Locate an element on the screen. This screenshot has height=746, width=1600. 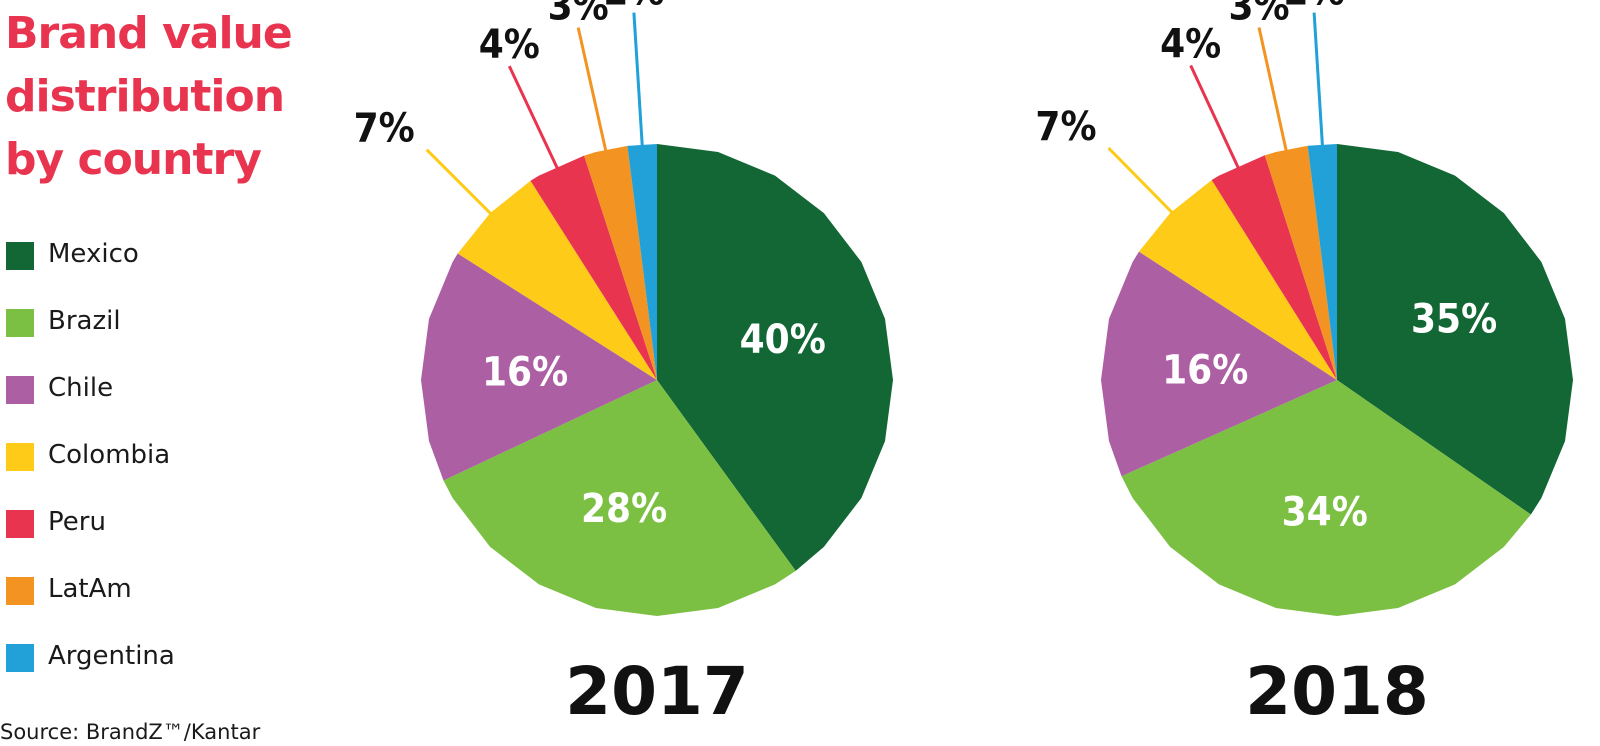
slice-label-brazil: 34% is located at coordinates (1325, 513).